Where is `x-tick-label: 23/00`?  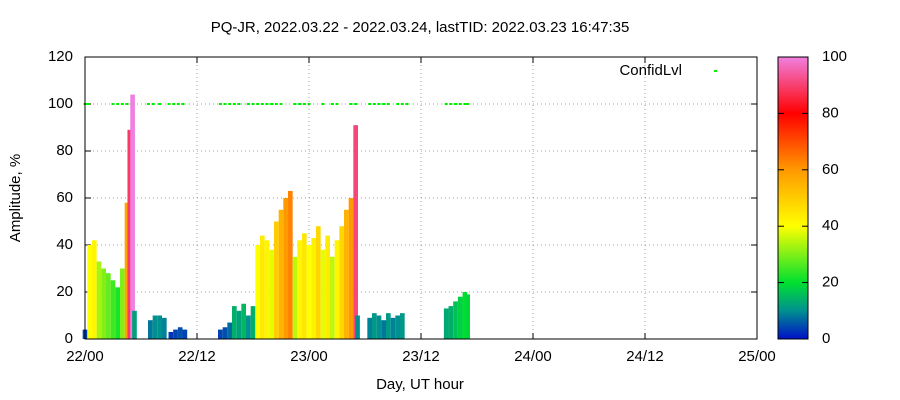
x-tick-label: 23/00 is located at coordinates (309, 356).